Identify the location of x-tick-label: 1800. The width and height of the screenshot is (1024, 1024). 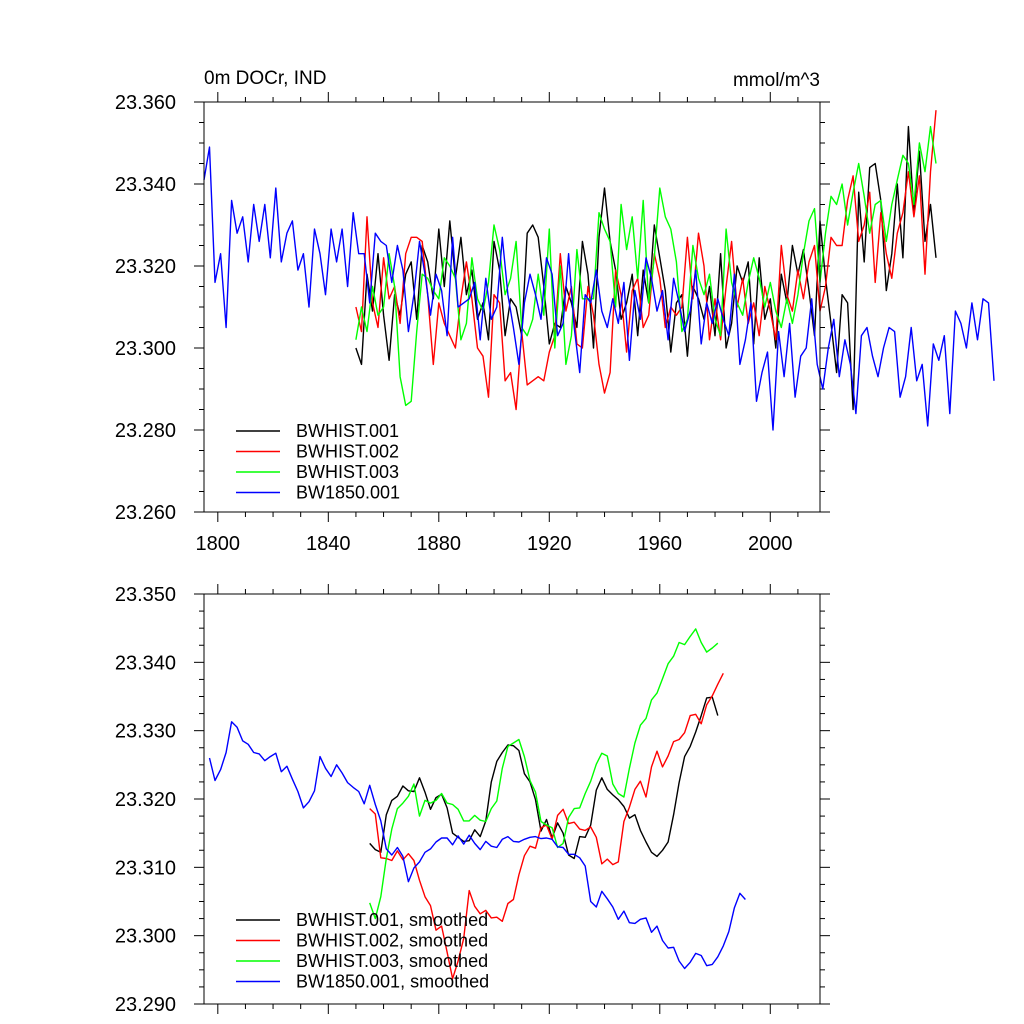
(218, 544).